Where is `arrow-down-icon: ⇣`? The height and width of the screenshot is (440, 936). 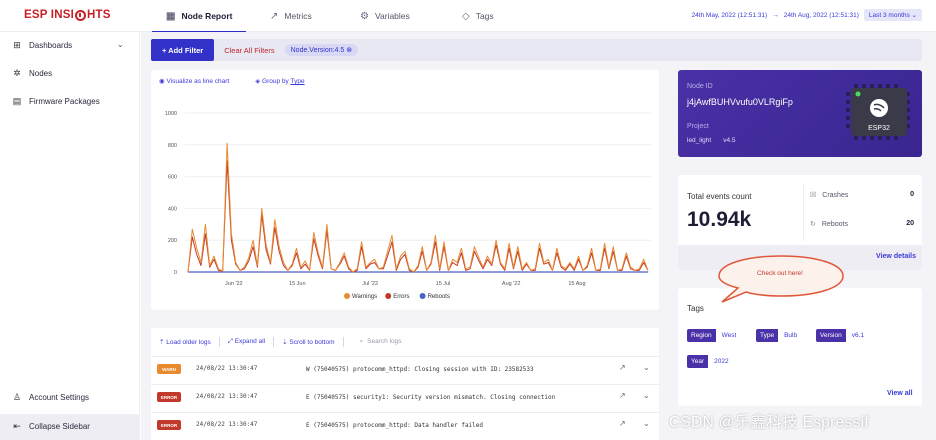
arrow-down-icon: ⇣ is located at coordinates (286, 342).